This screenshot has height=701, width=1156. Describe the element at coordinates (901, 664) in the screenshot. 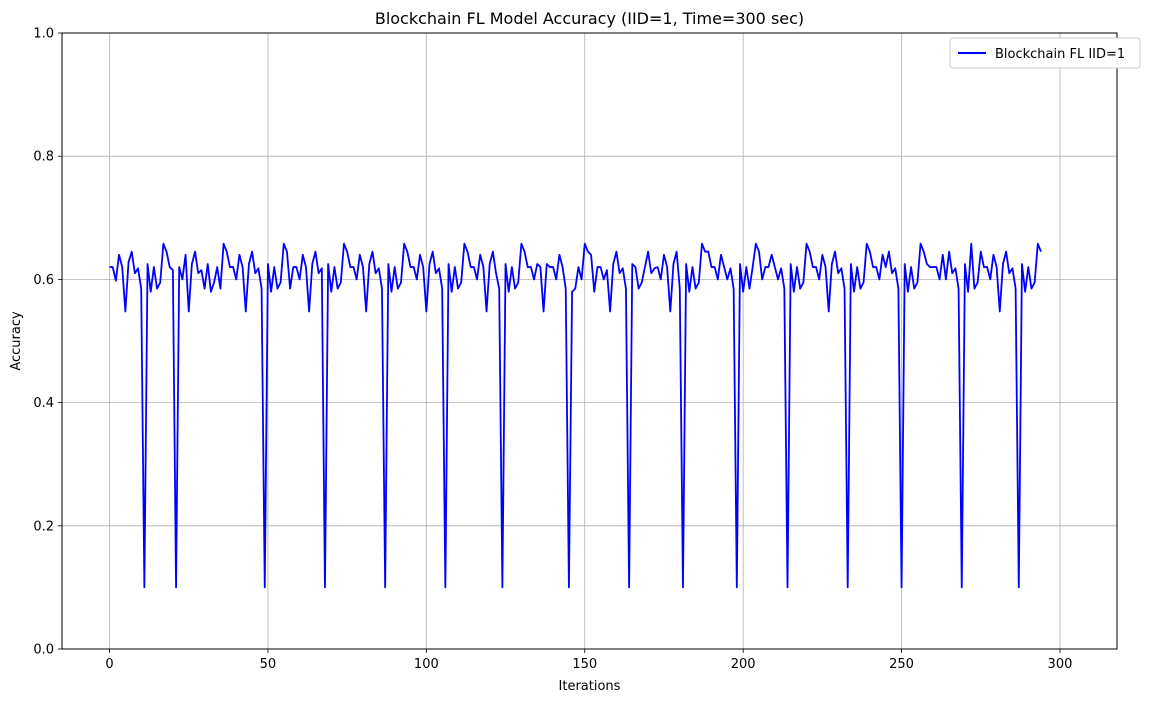

I see `x-tick-label: 250` at that location.